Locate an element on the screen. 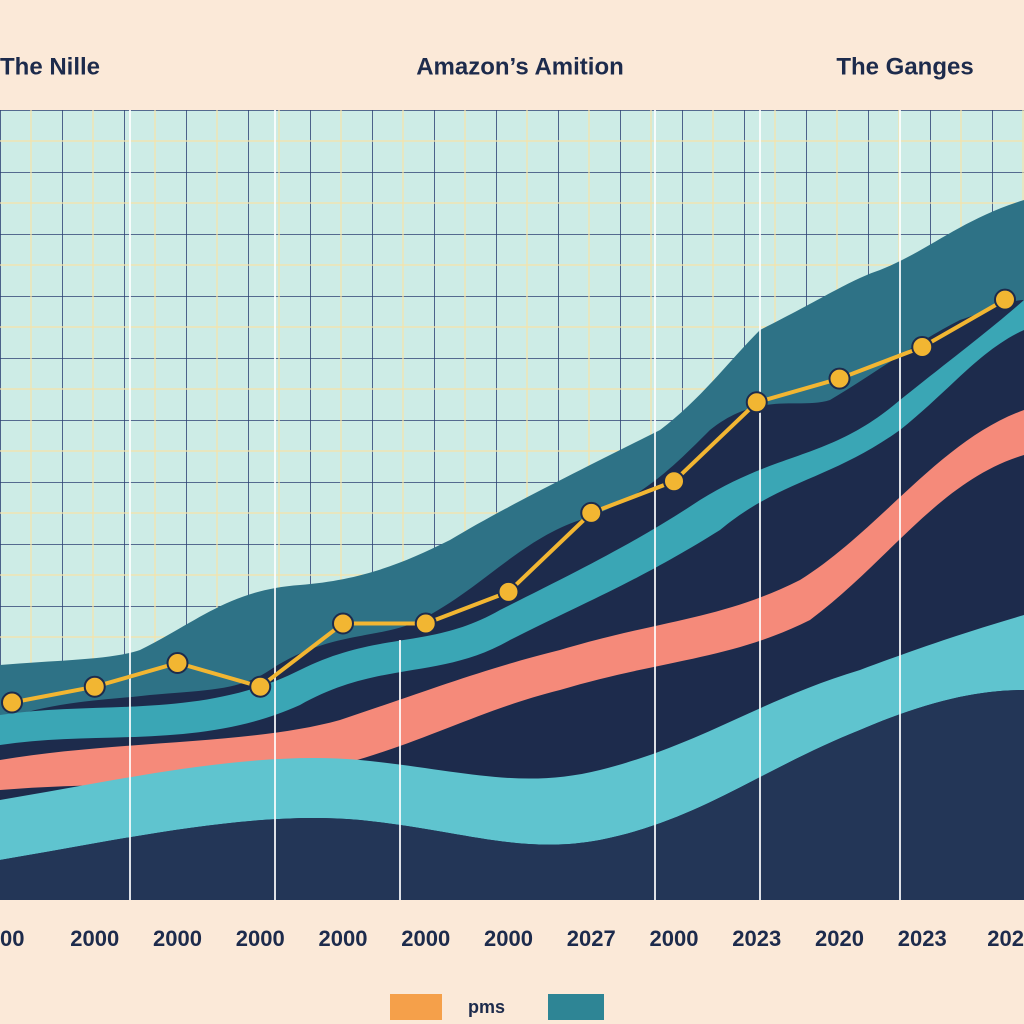 This screenshot has height=1024, width=1024. x-tick-label: 2020 is located at coordinates (839, 938).